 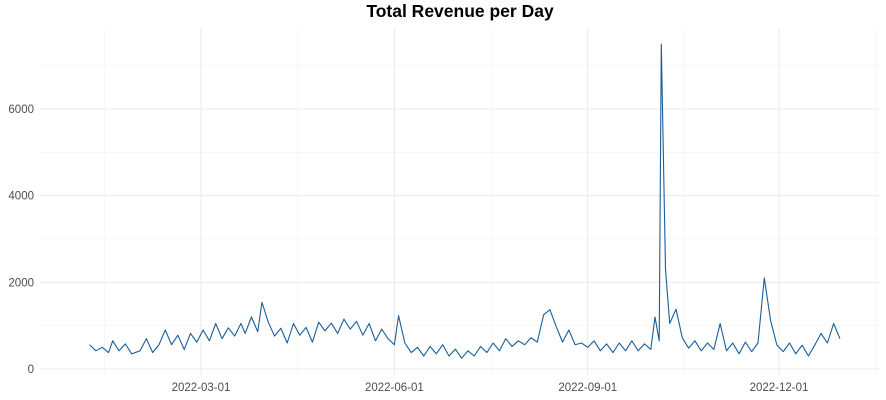 I want to click on y-tick-label: 2000, so click(x=21, y=283).